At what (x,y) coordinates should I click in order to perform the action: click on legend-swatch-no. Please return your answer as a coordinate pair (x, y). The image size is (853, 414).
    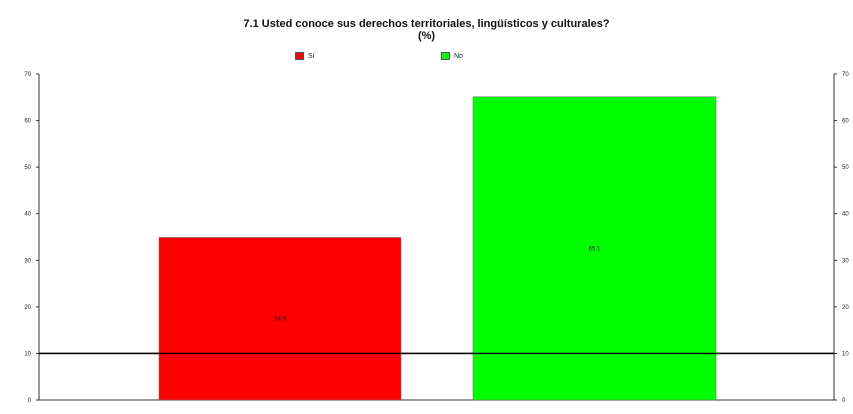
    Looking at the image, I should click on (445, 56).